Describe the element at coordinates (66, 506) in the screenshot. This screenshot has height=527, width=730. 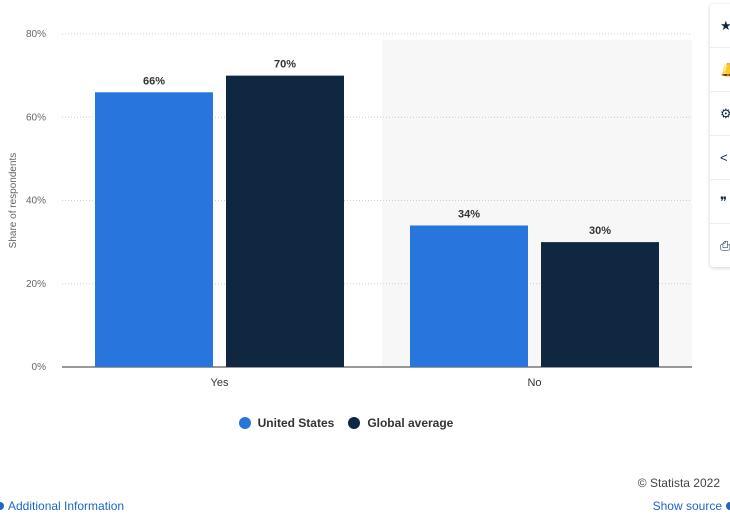
I see `additional-information-label: Additional Information` at that location.